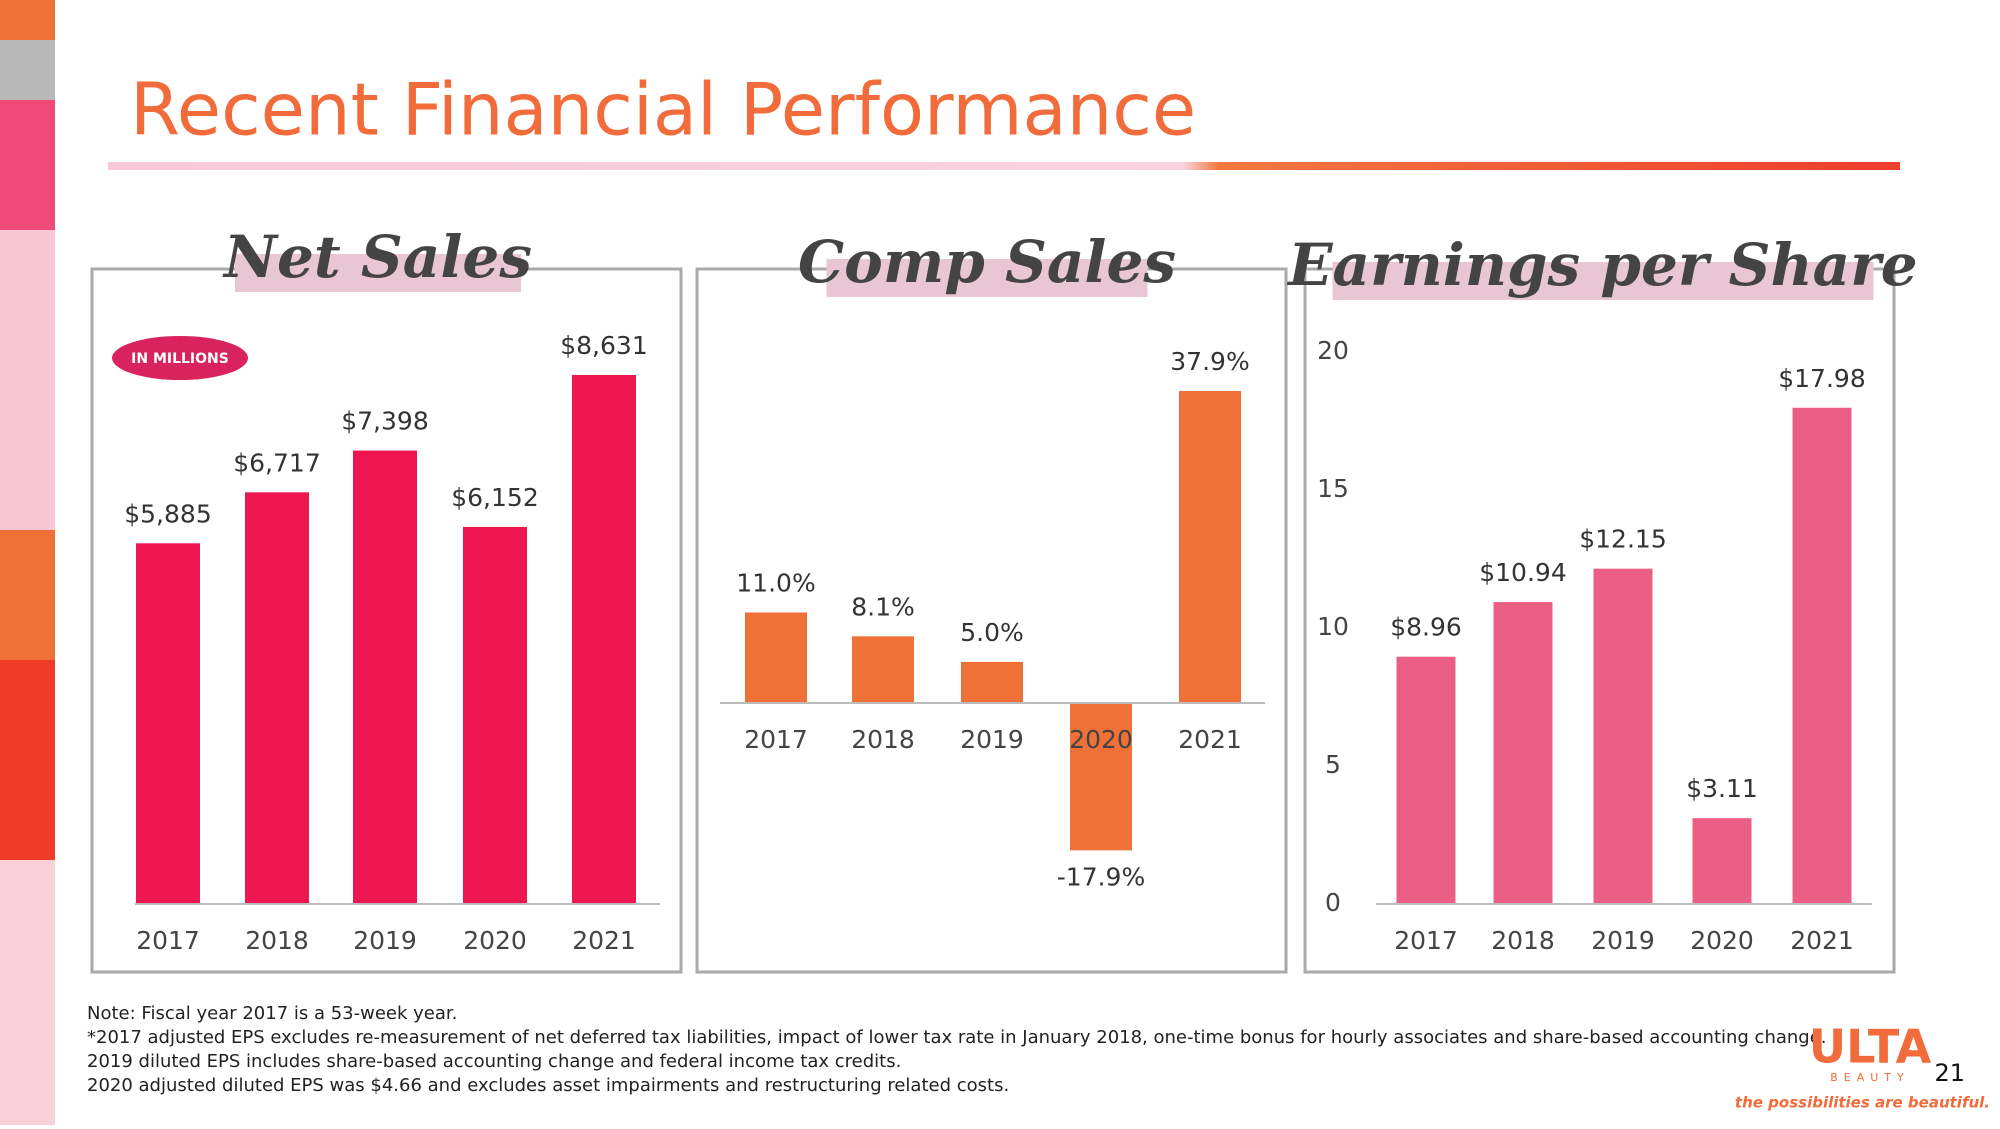  I want to click on value-label: $5,885, so click(167, 513).